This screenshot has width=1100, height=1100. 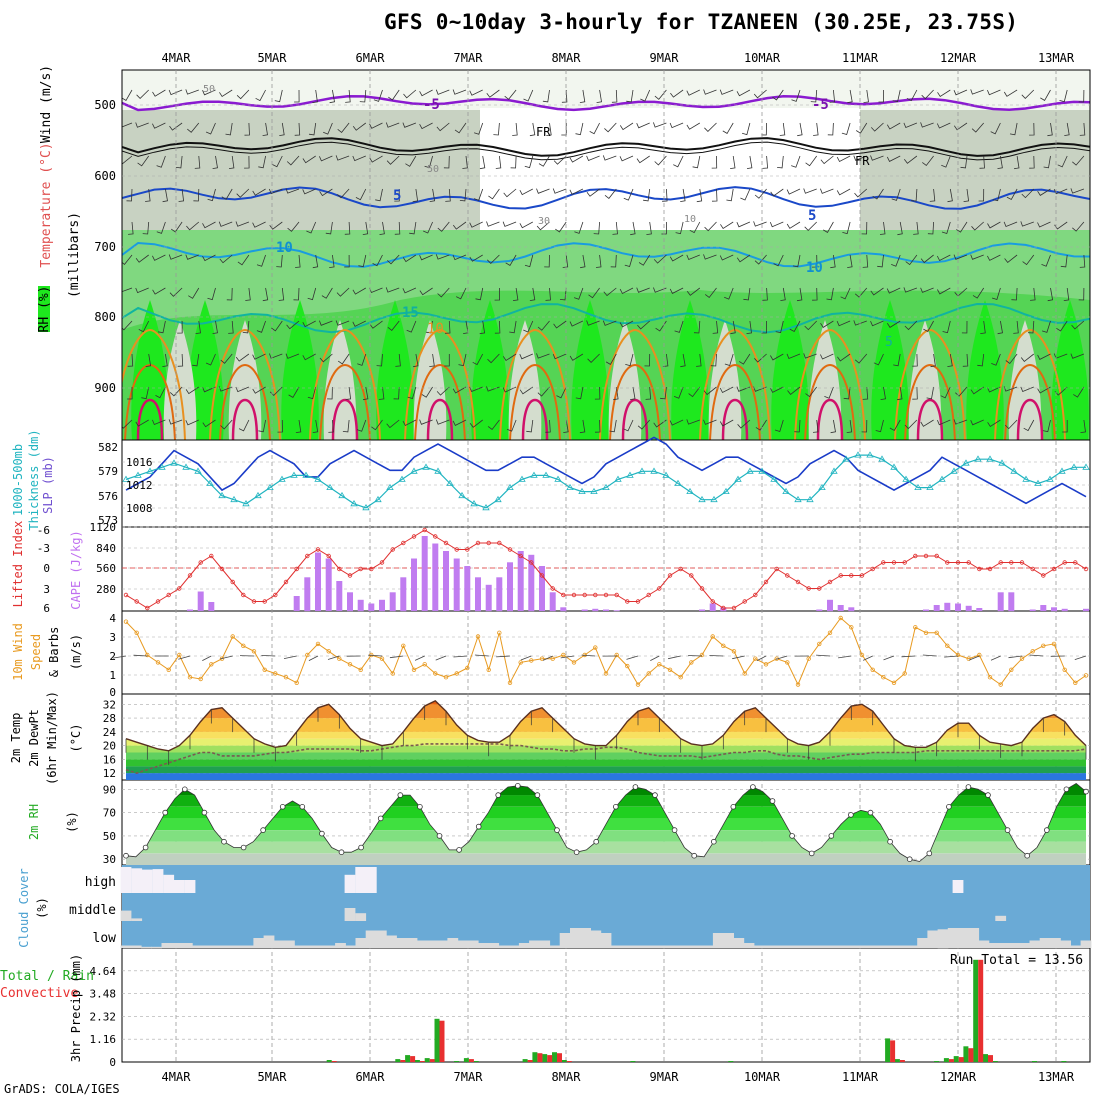 I want to click on credit-label: GrADS: COLA/IGES, so click(x=62, y=1089).